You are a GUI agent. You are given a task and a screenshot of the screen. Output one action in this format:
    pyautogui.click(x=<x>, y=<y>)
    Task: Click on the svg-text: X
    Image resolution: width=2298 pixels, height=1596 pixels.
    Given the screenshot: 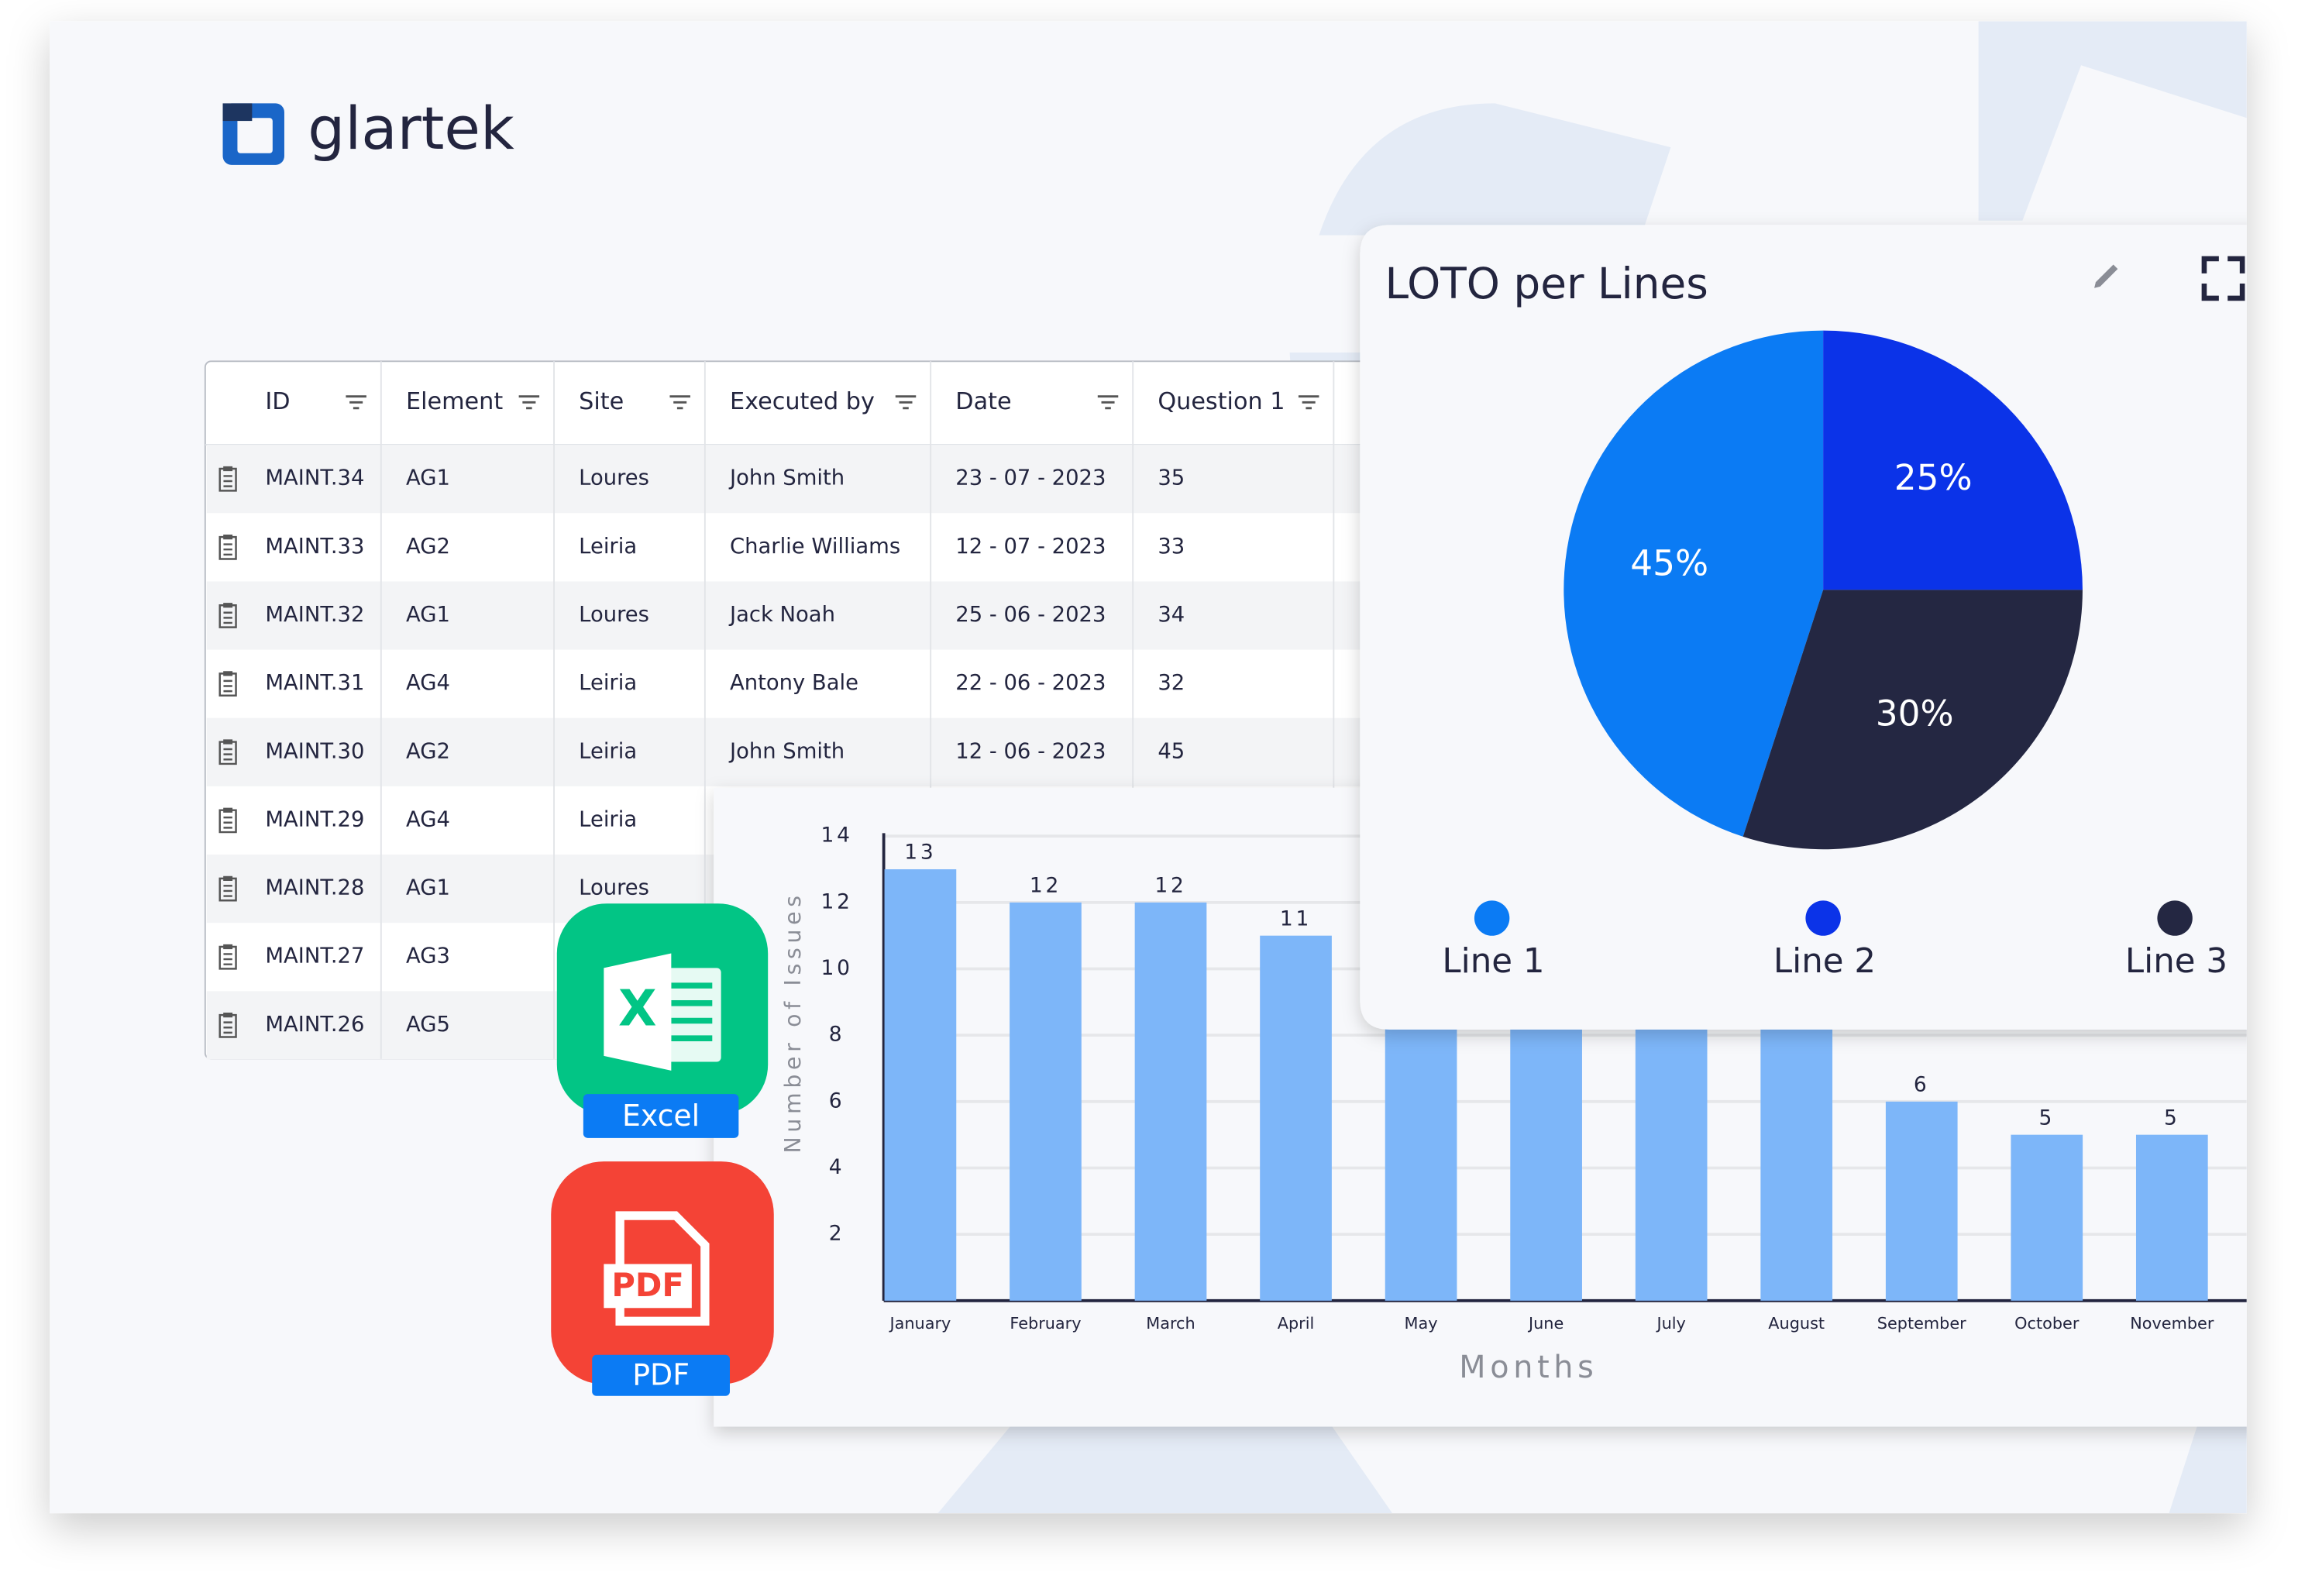 What is the action you would take?
    pyautogui.click(x=638, y=1009)
    